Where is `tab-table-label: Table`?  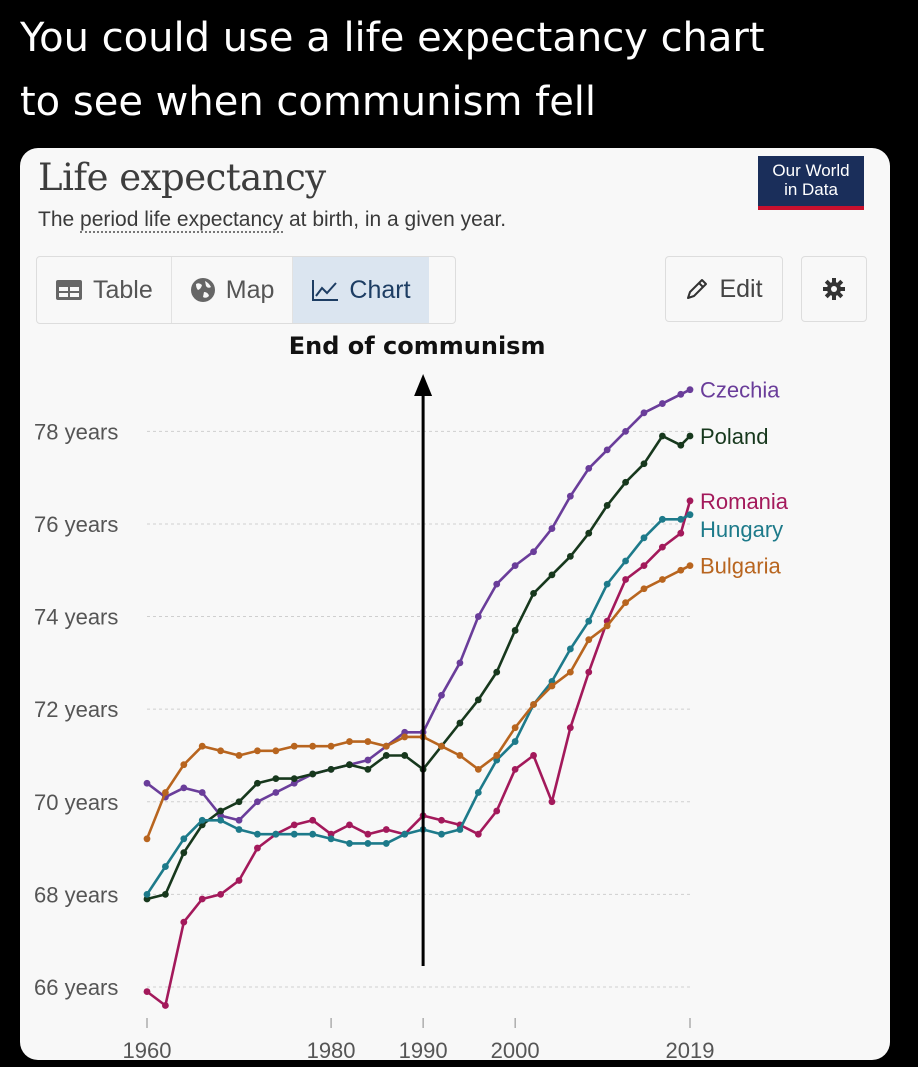
tab-table-label: Table is located at coordinates (123, 289).